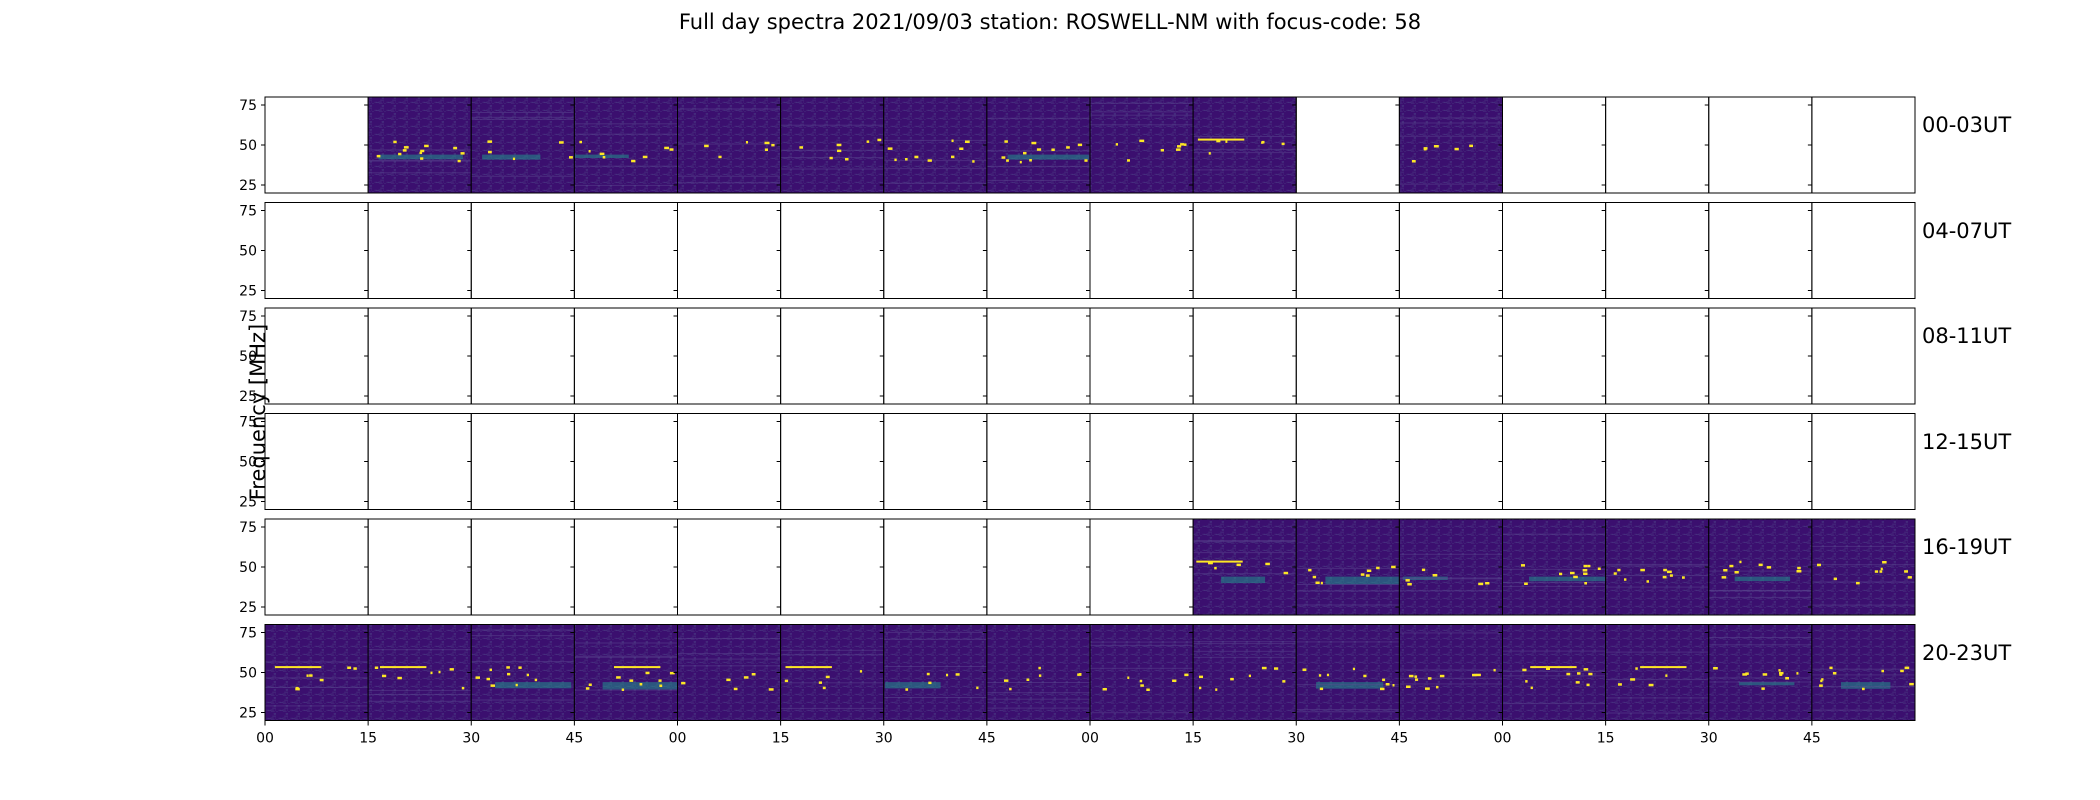 The width and height of the screenshot is (2100, 800). What do you see at coordinates (248, 463) in the screenshot?
I see `y-tick-label: 50` at bounding box center [248, 463].